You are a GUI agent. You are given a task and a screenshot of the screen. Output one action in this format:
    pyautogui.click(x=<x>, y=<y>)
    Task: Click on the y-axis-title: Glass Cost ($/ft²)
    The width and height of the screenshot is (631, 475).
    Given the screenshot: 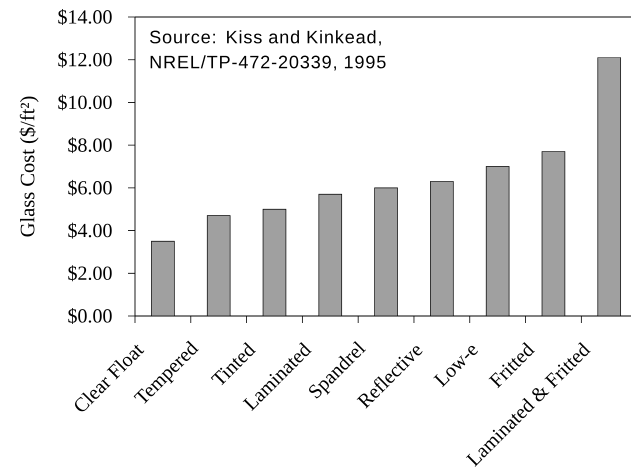 What is the action you would take?
    pyautogui.click(x=29, y=166)
    